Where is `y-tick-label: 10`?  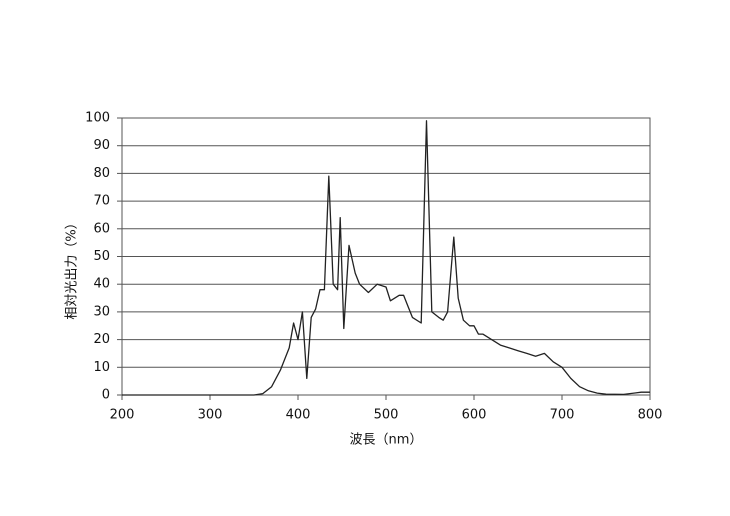 y-tick-label: 10 is located at coordinates (101, 367).